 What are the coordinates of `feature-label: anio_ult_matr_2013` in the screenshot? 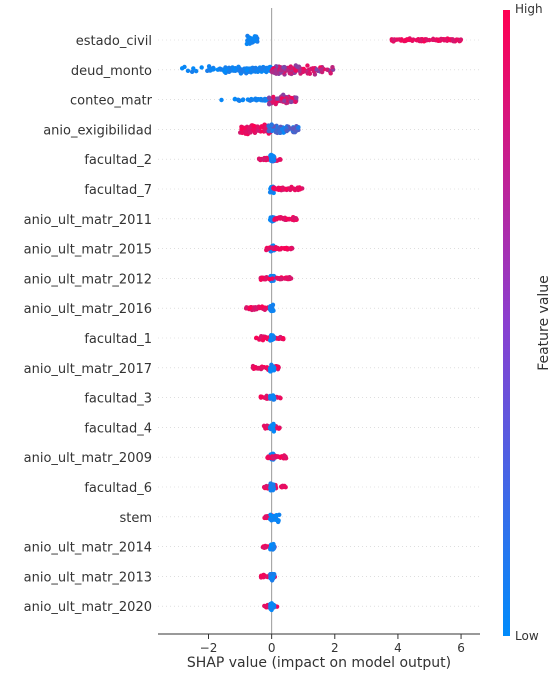 It's located at (88, 577).